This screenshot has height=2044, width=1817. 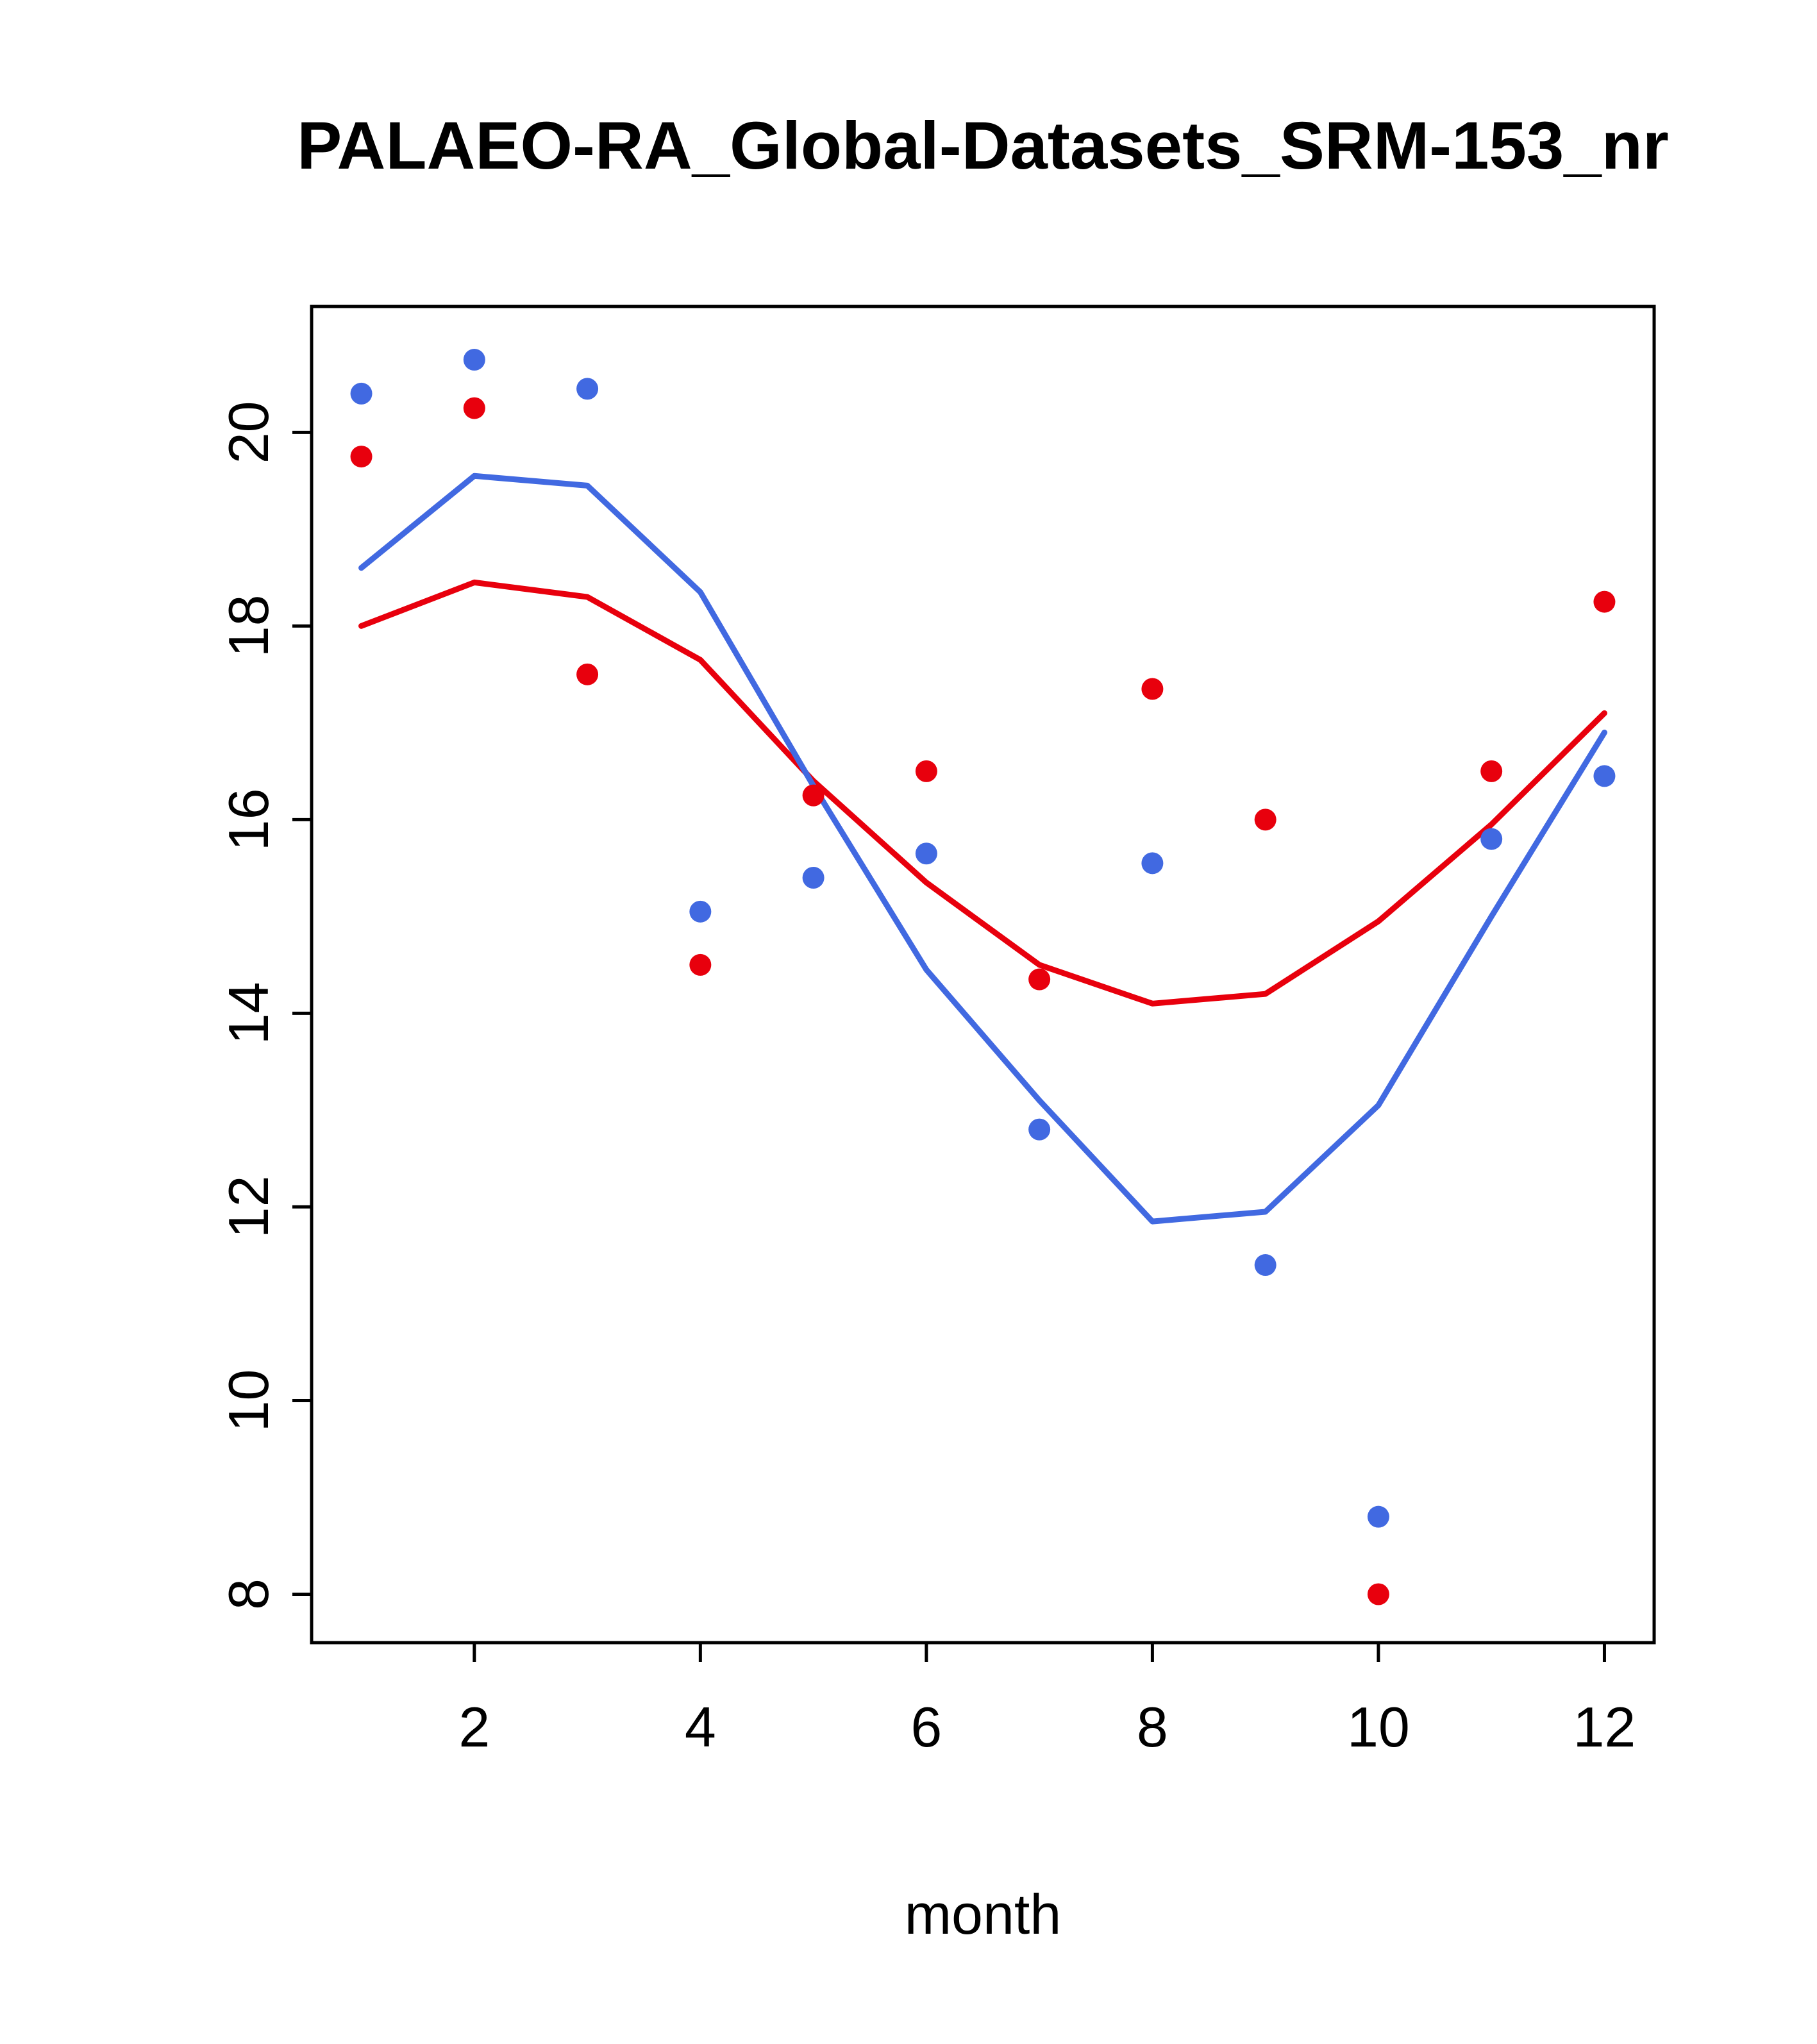 What do you see at coordinates (249, 820) in the screenshot?
I see `y-tick-label: 16` at bounding box center [249, 820].